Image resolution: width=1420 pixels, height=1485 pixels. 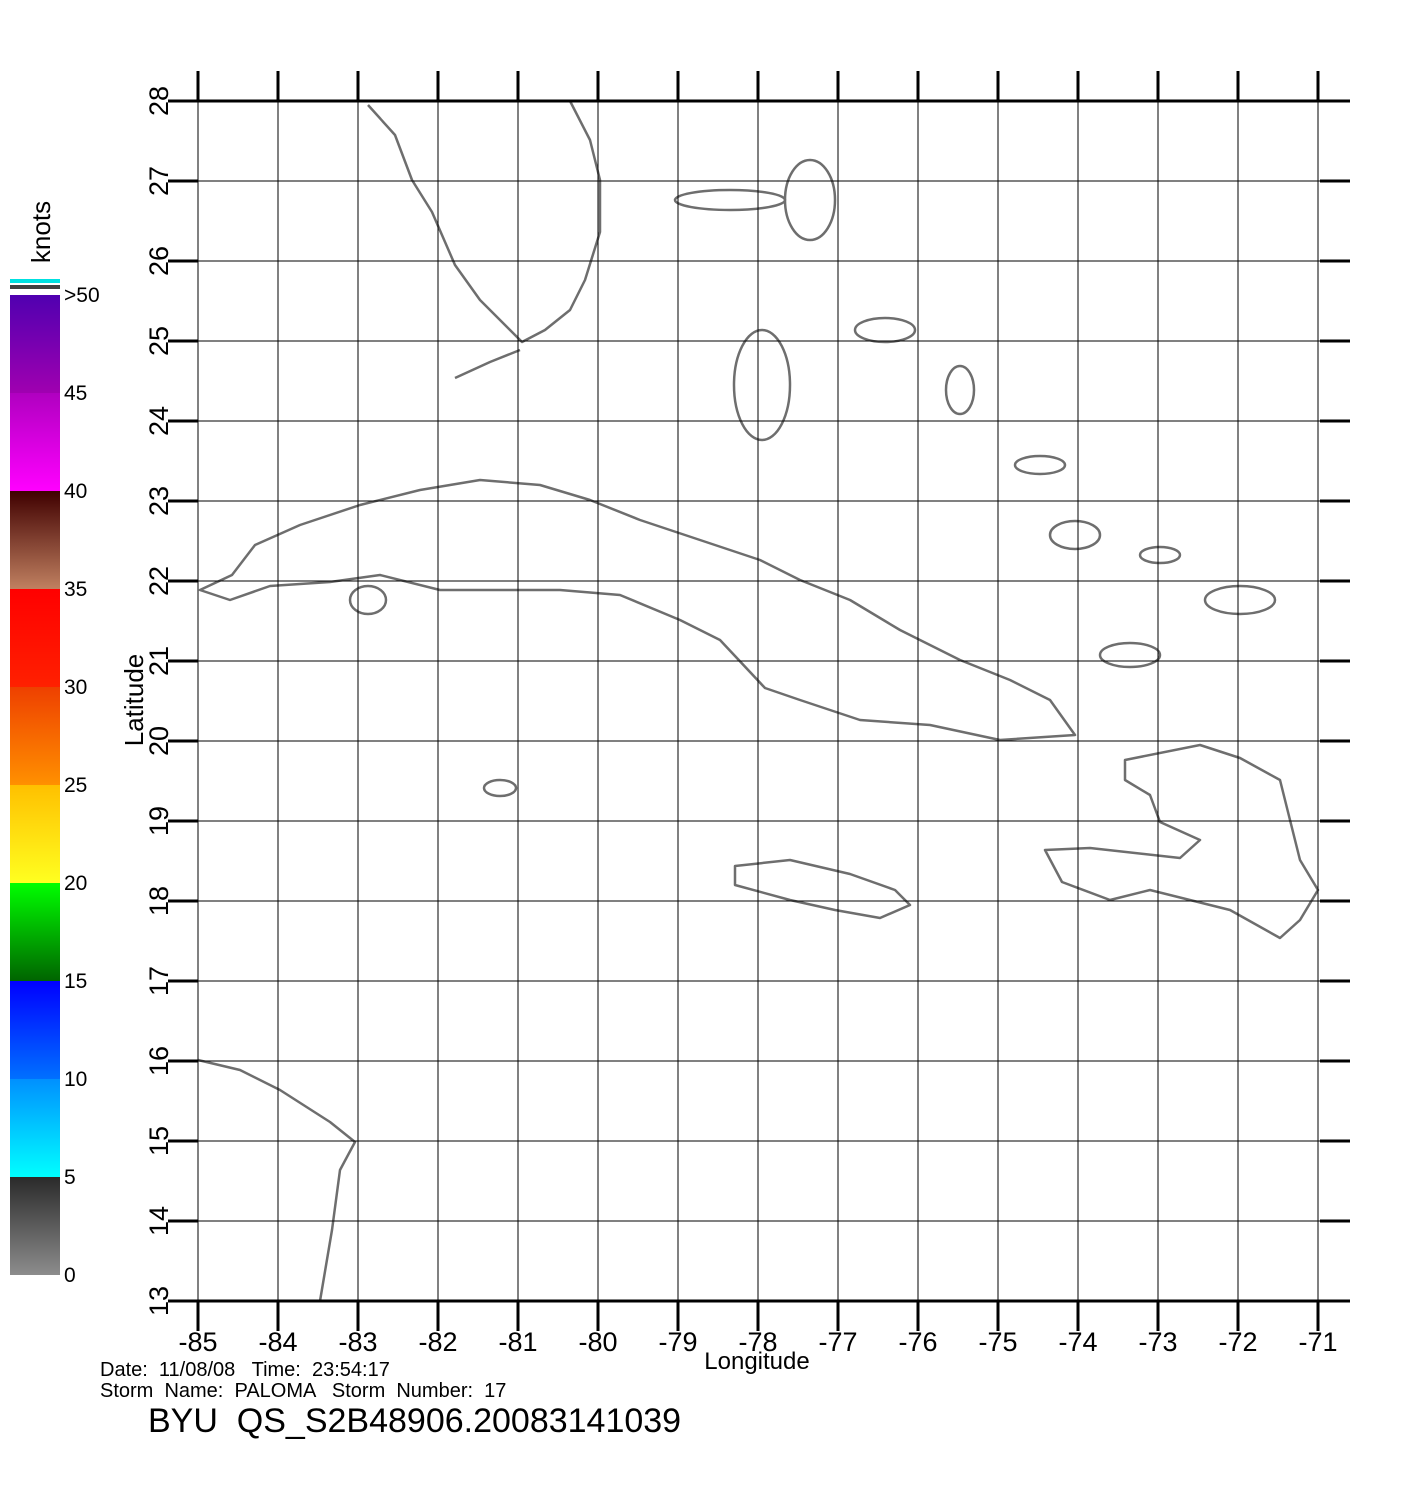 What do you see at coordinates (197, 1342) in the screenshot?
I see `x-tick-label: -85` at bounding box center [197, 1342].